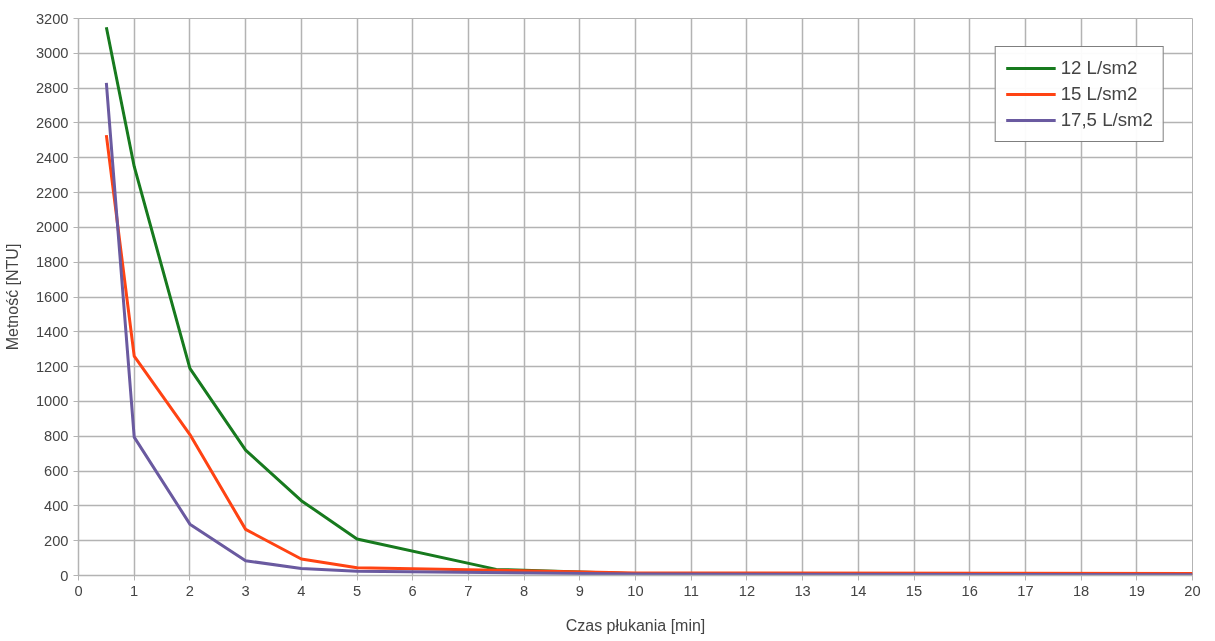 The height and width of the screenshot is (641, 1215). What do you see at coordinates (52, 18) in the screenshot?
I see `y-tick-label: 3200` at bounding box center [52, 18].